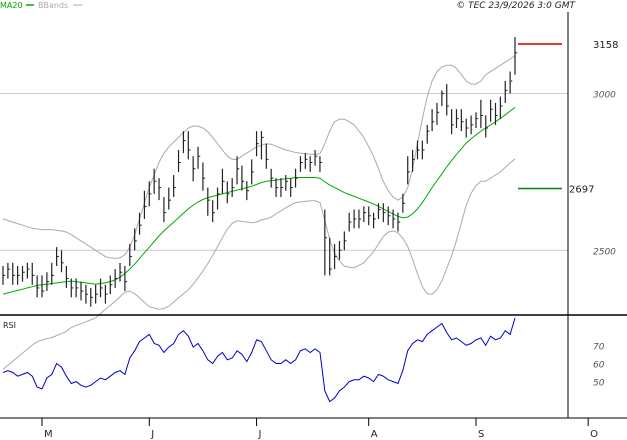 The height and width of the screenshot is (440, 627). What do you see at coordinates (599, 384) in the screenshot?
I see `rsi-tick-label: 50` at bounding box center [599, 384].